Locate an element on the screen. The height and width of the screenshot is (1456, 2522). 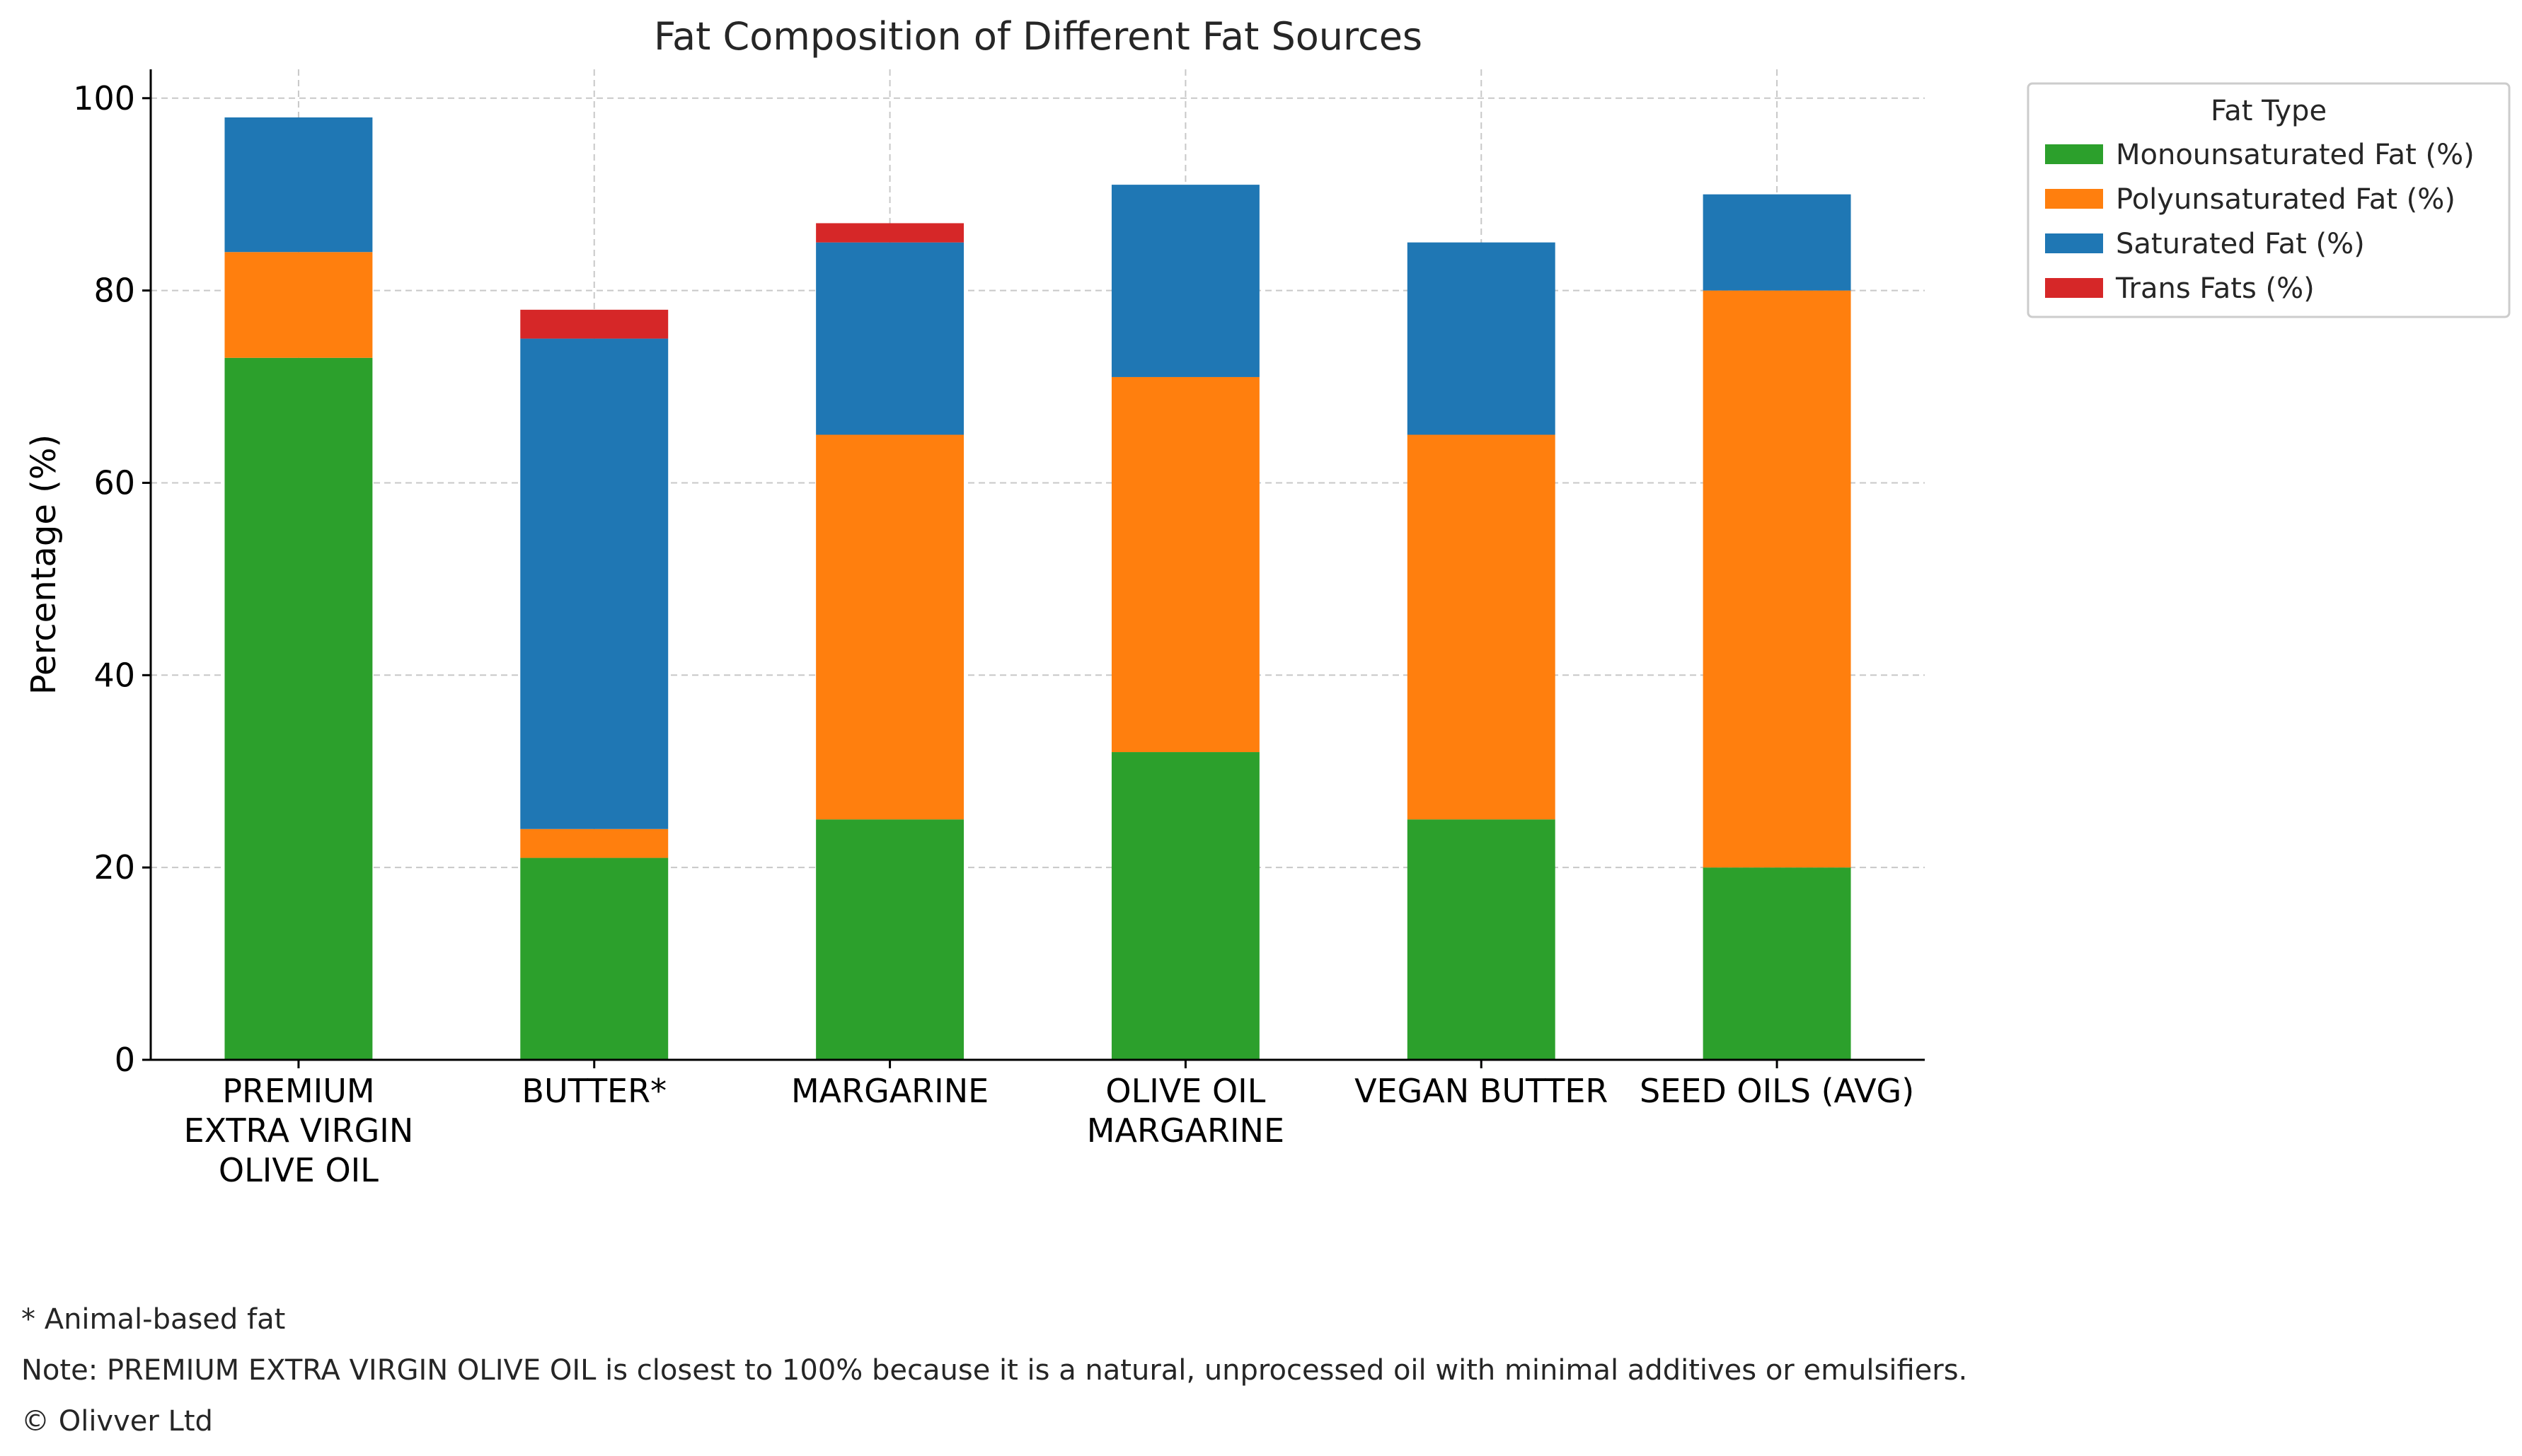
y-tick-label: 20 is located at coordinates (114, 867).